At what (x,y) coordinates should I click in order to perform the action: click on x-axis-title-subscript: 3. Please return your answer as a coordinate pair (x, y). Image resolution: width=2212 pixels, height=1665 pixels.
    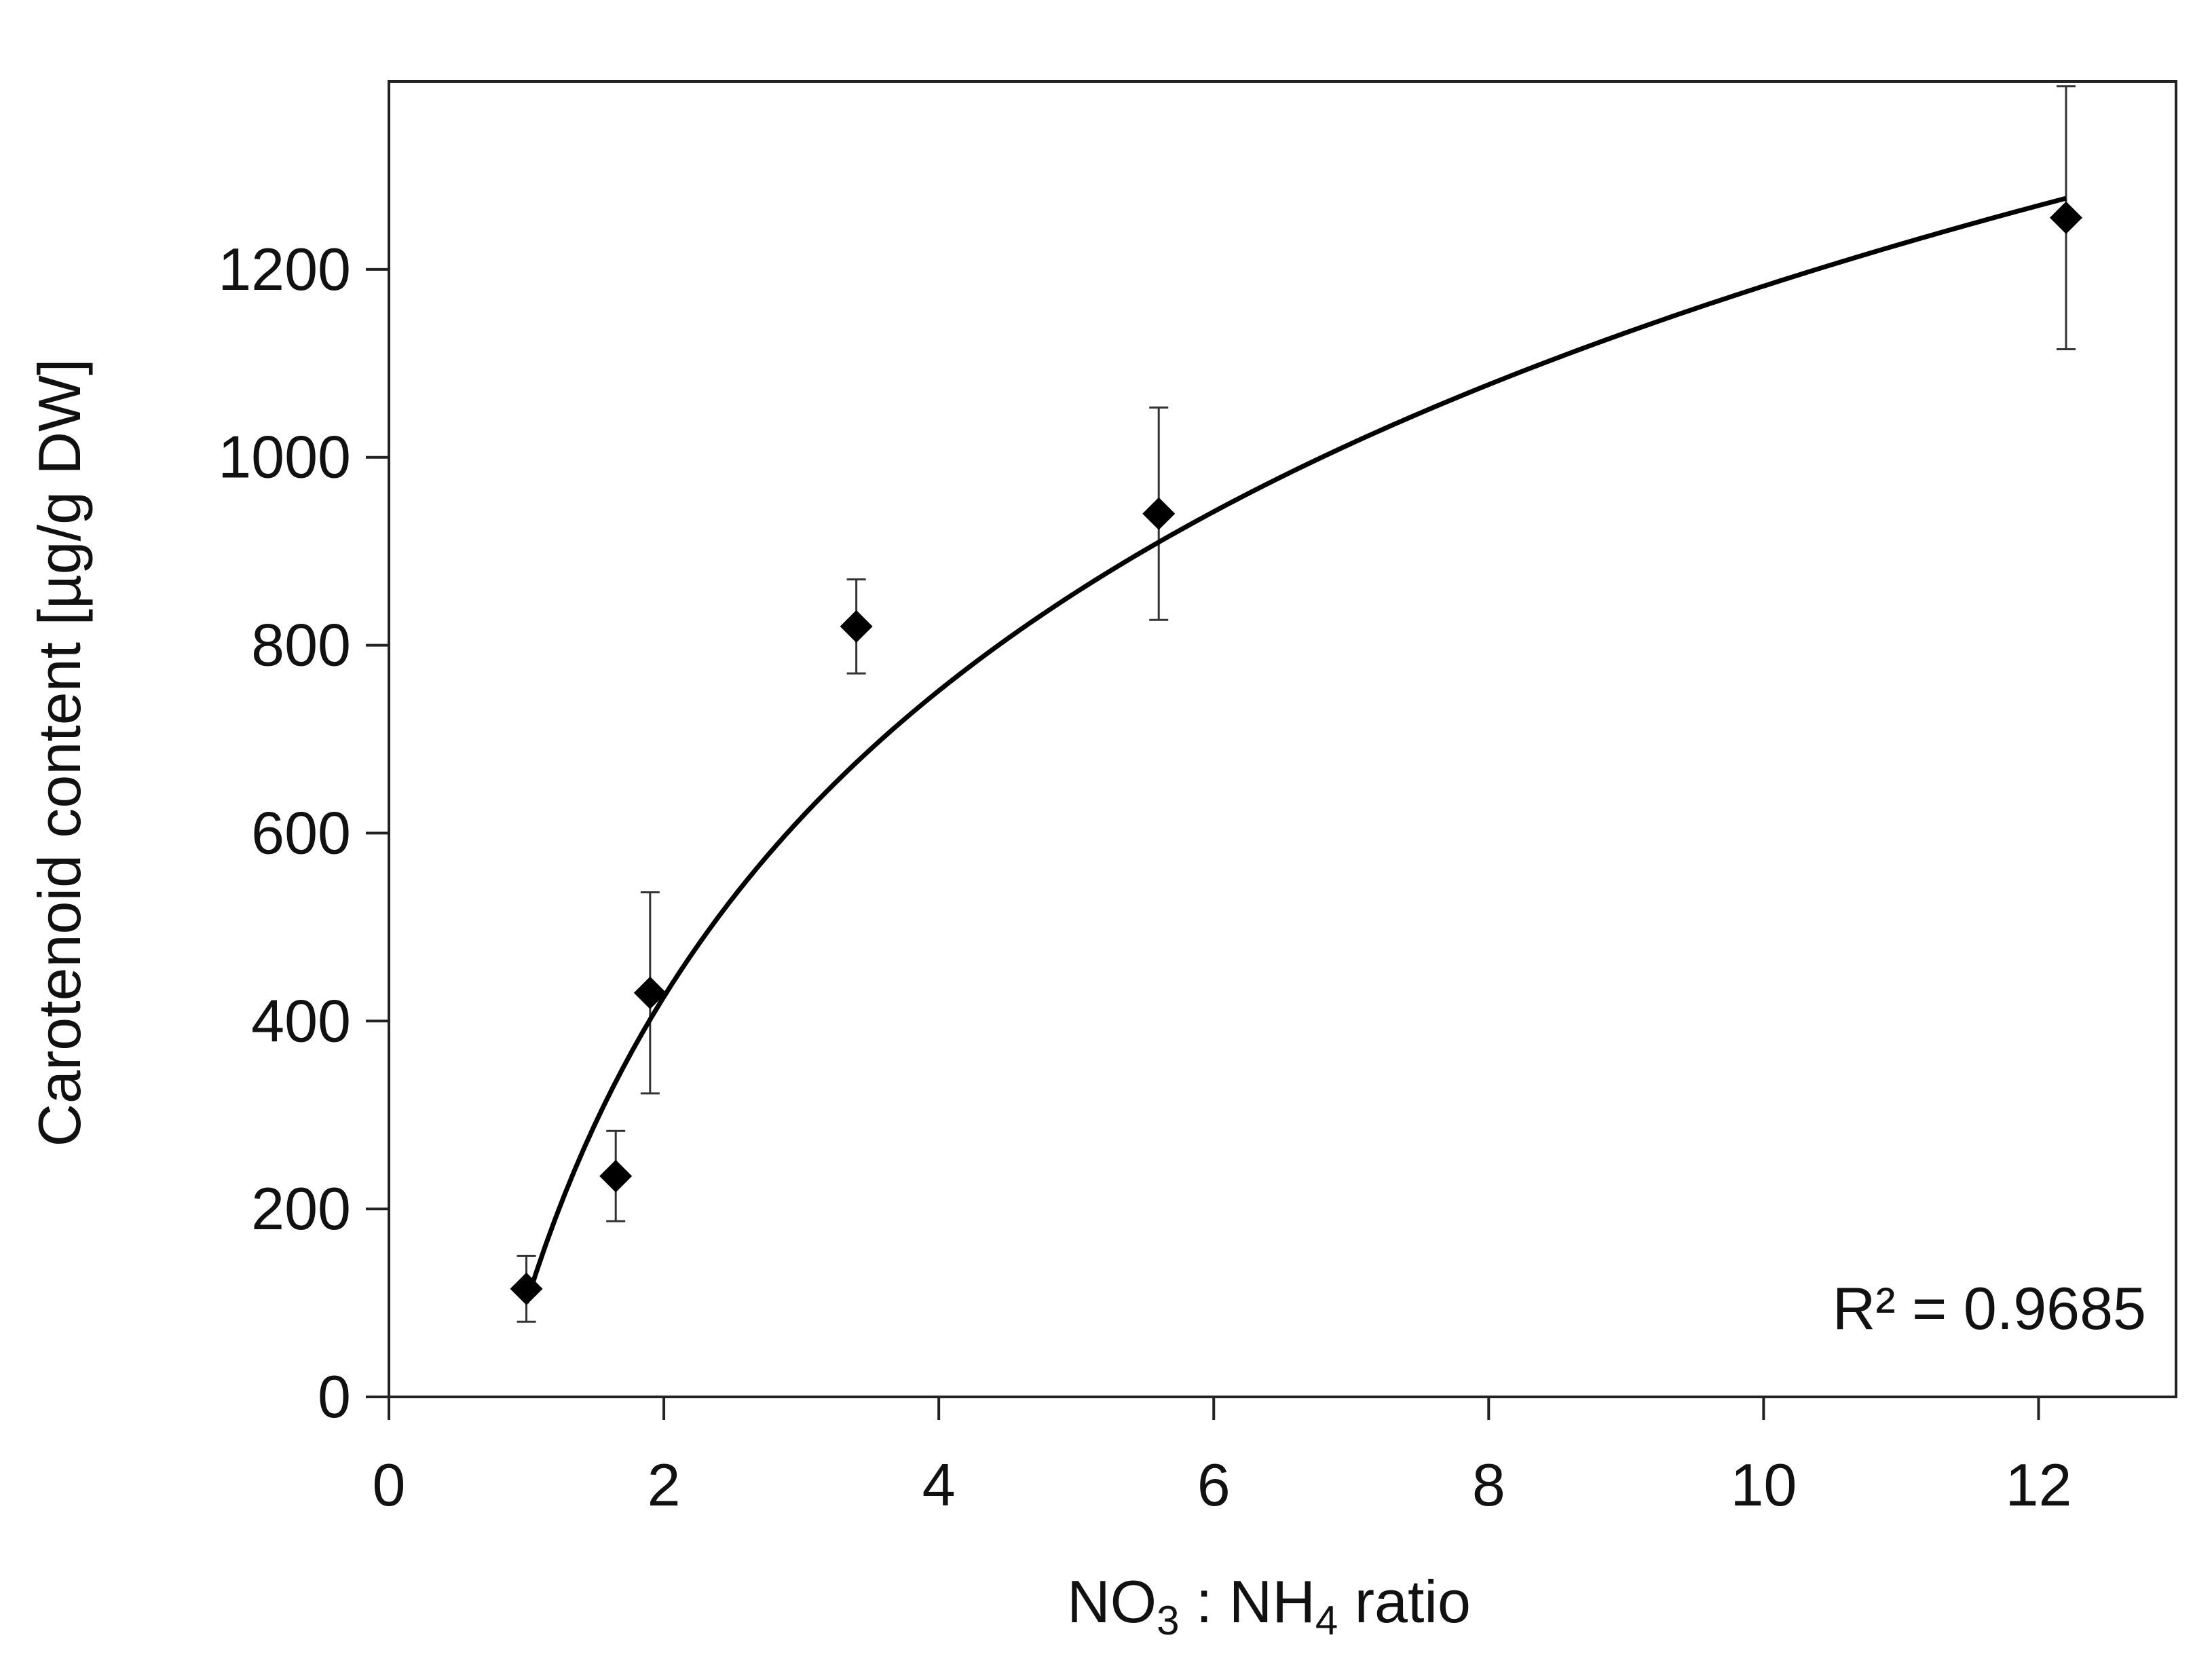
    Looking at the image, I should click on (1168, 1620).